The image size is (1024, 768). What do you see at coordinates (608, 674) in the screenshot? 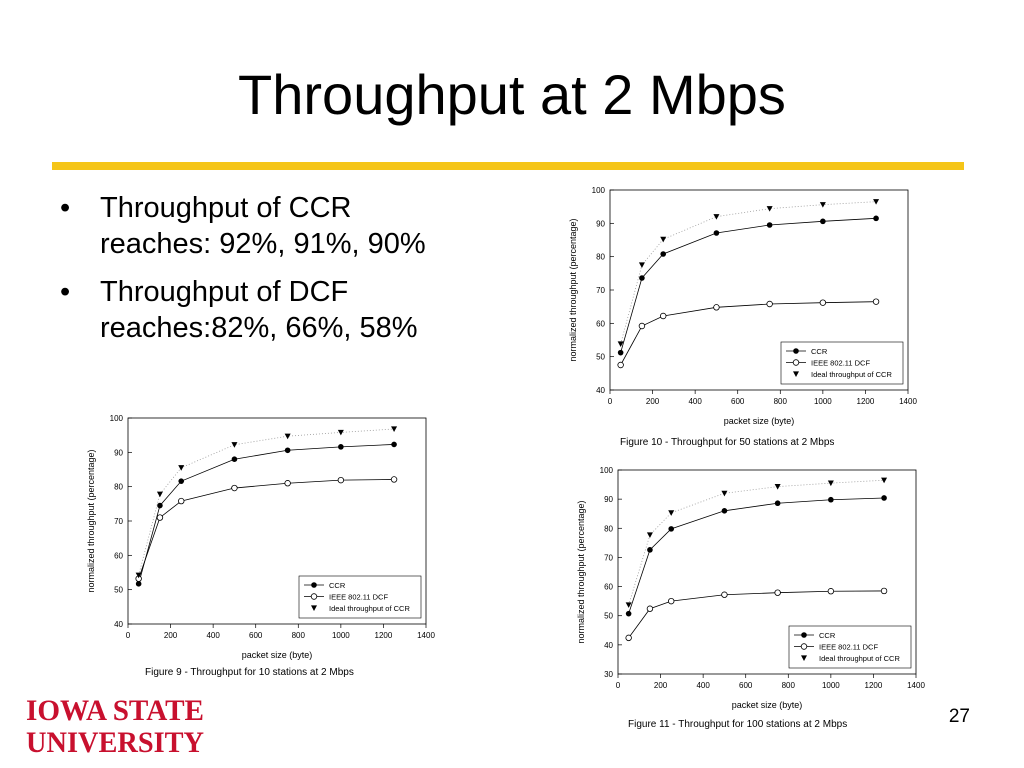
I see `y-tick-label: 30` at bounding box center [608, 674].